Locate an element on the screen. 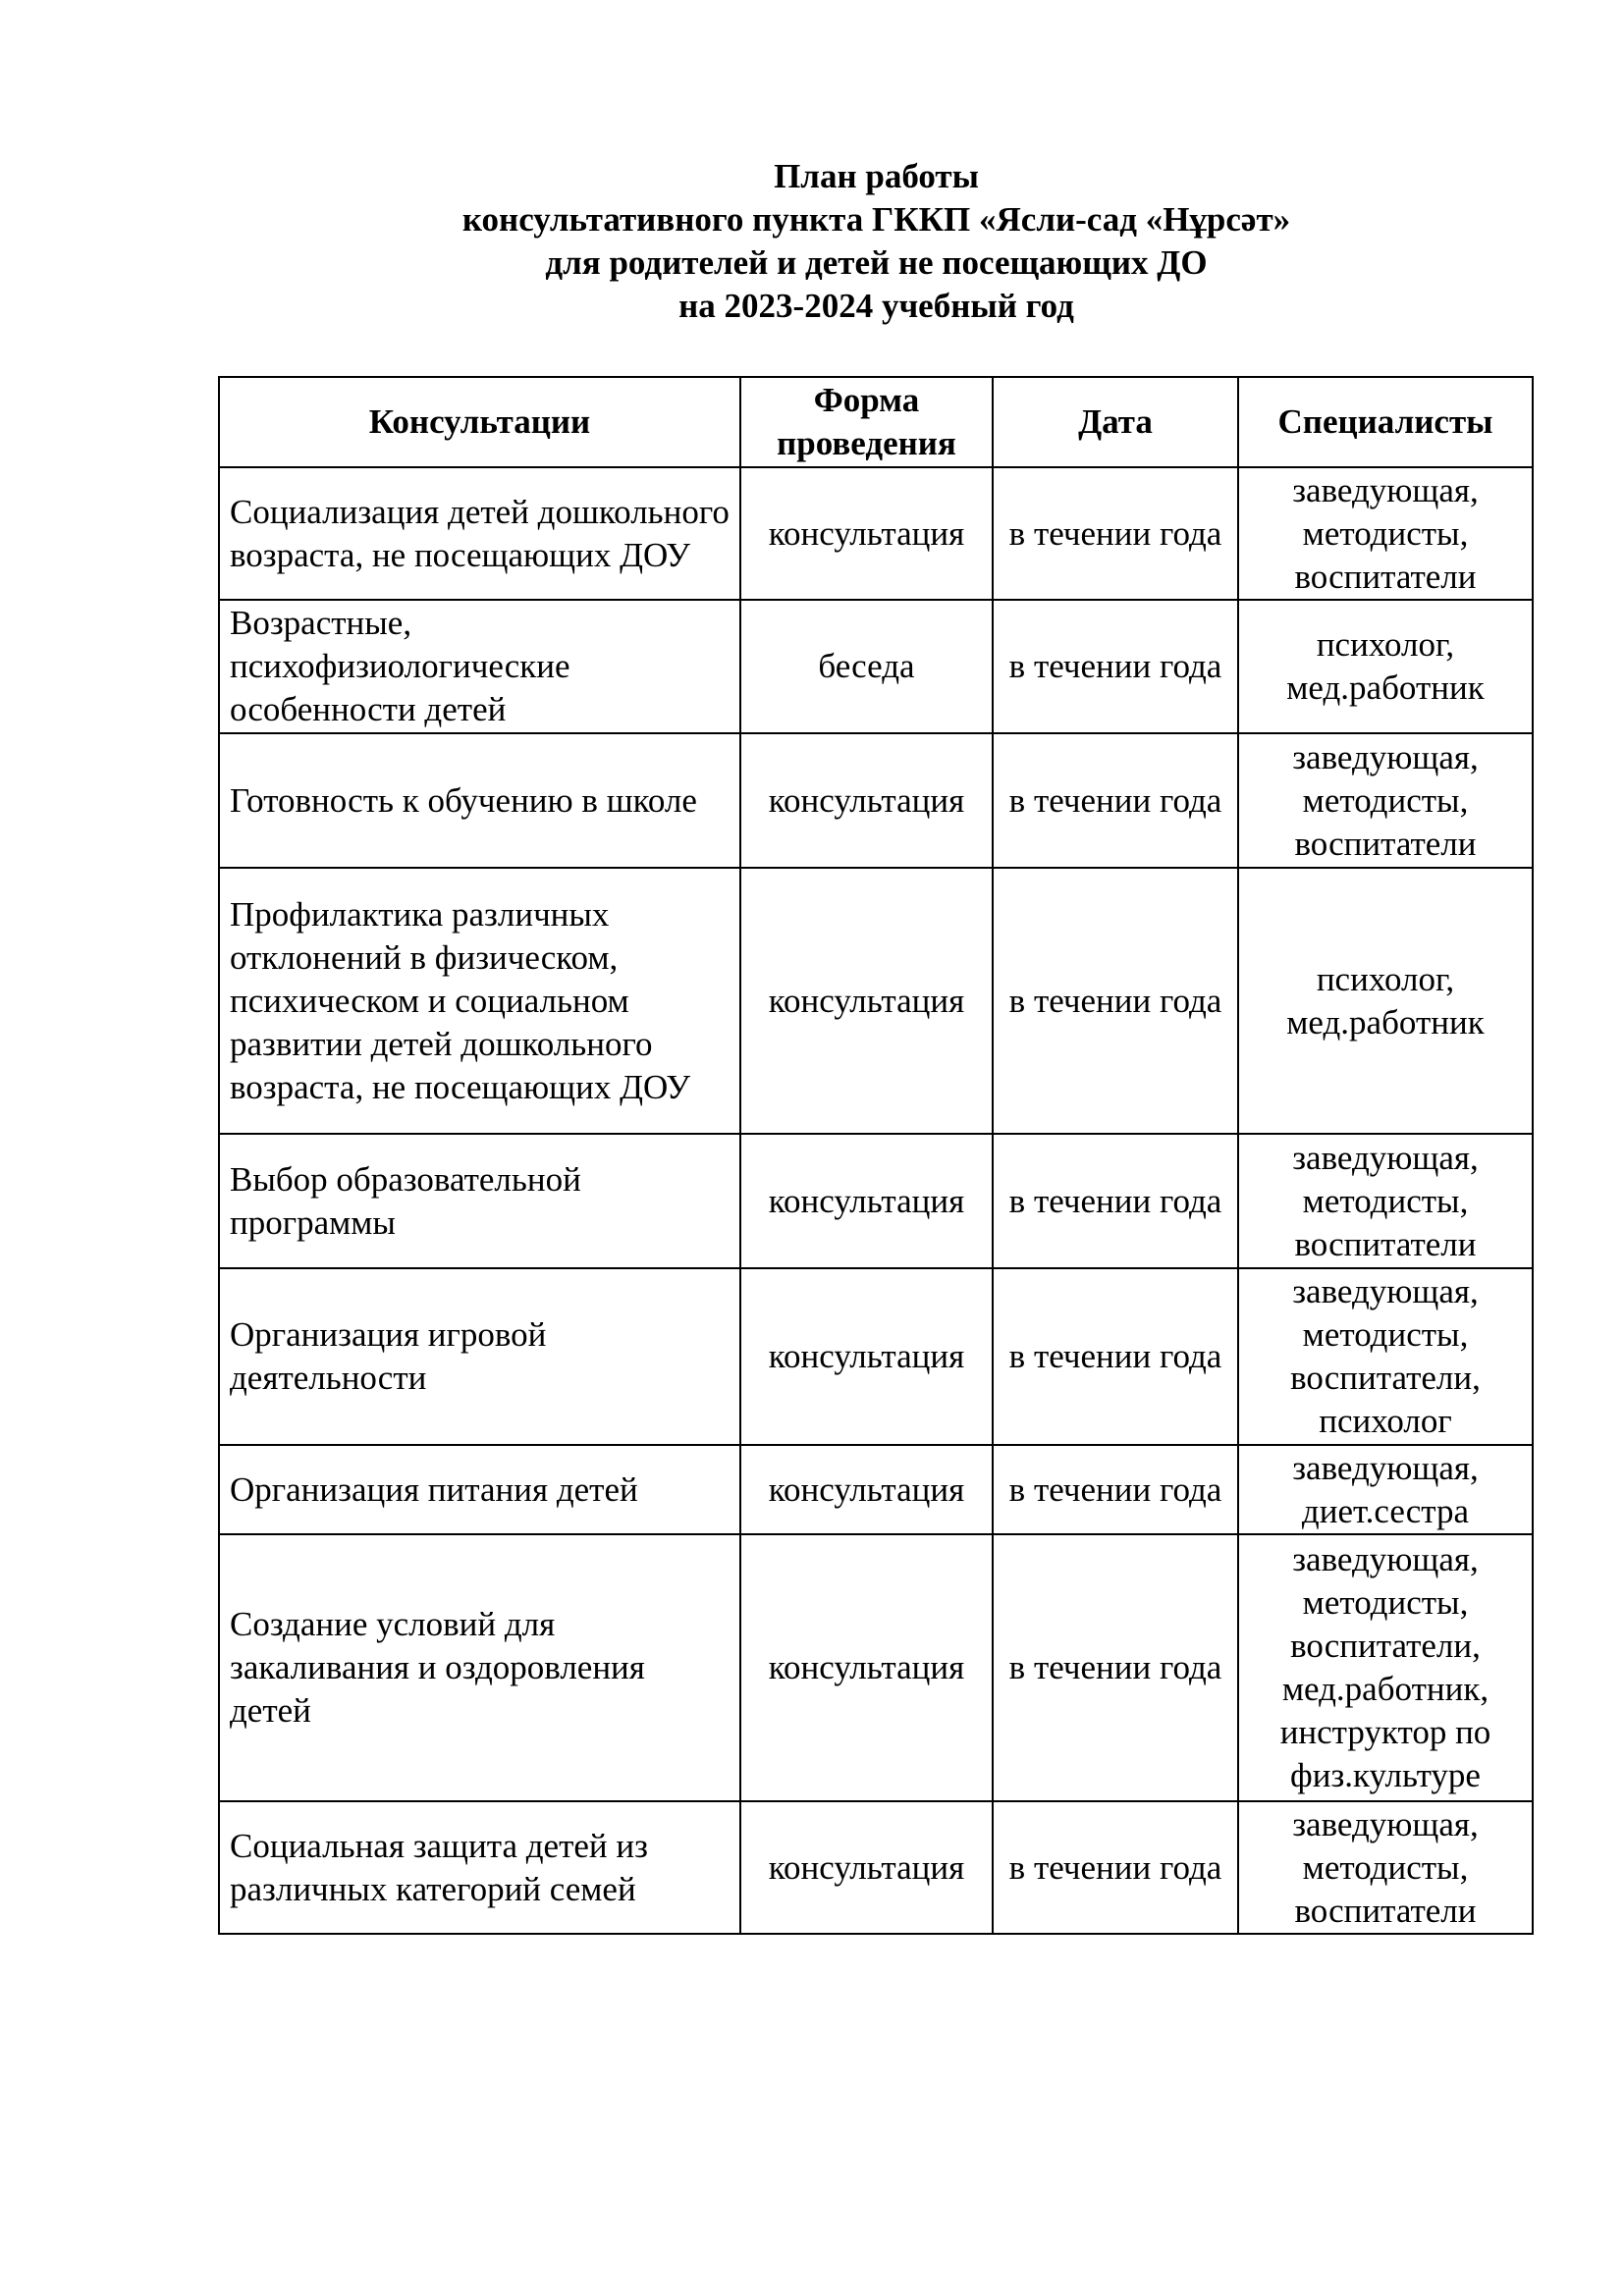 The width and height of the screenshot is (1624, 2296). cell-specialists: заведующая, диет.сестра is located at coordinates (1385, 1489).